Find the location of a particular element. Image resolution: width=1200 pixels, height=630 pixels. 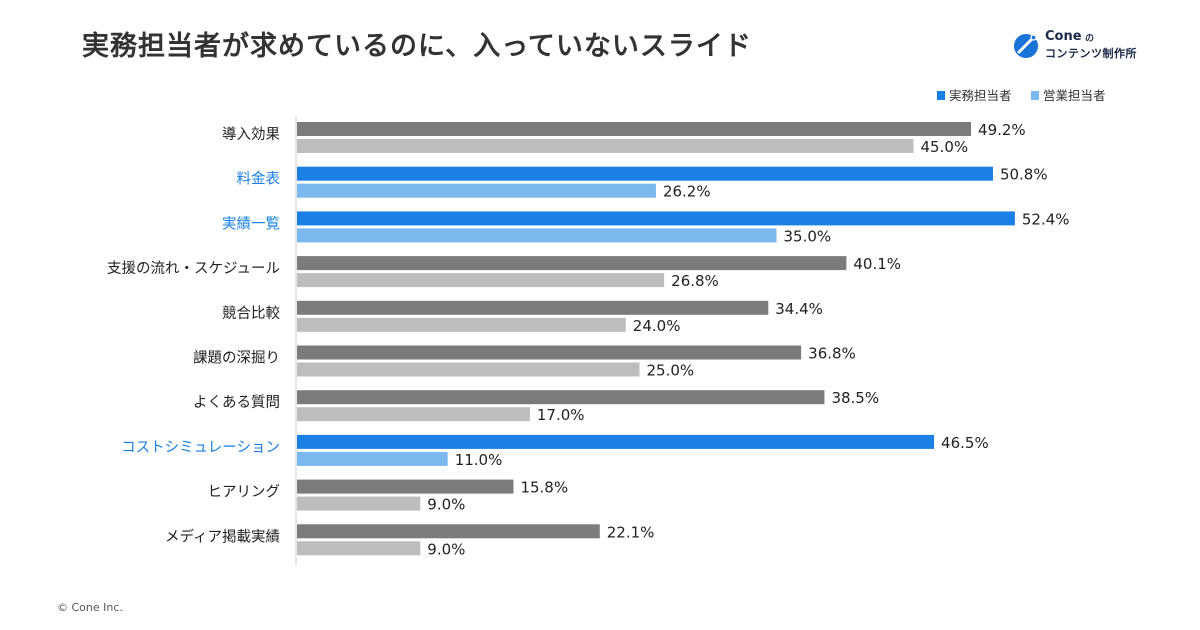

data-label: 11.0% is located at coordinates (479, 460).